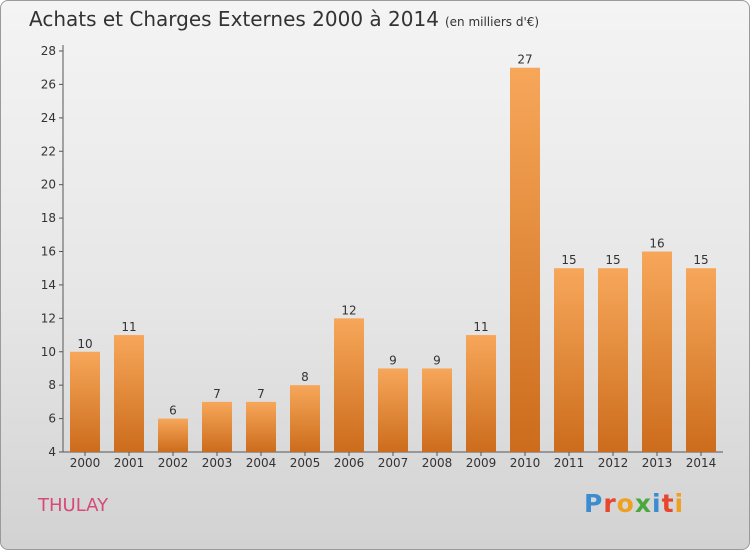  What do you see at coordinates (643, 503) in the screenshot?
I see `logo-letter: x` at bounding box center [643, 503].